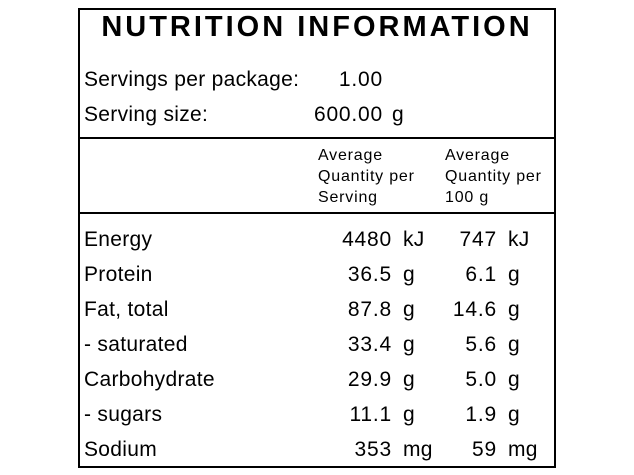  What do you see at coordinates (370, 415) in the screenshot?
I see `value-per-serving: 11.1` at bounding box center [370, 415].